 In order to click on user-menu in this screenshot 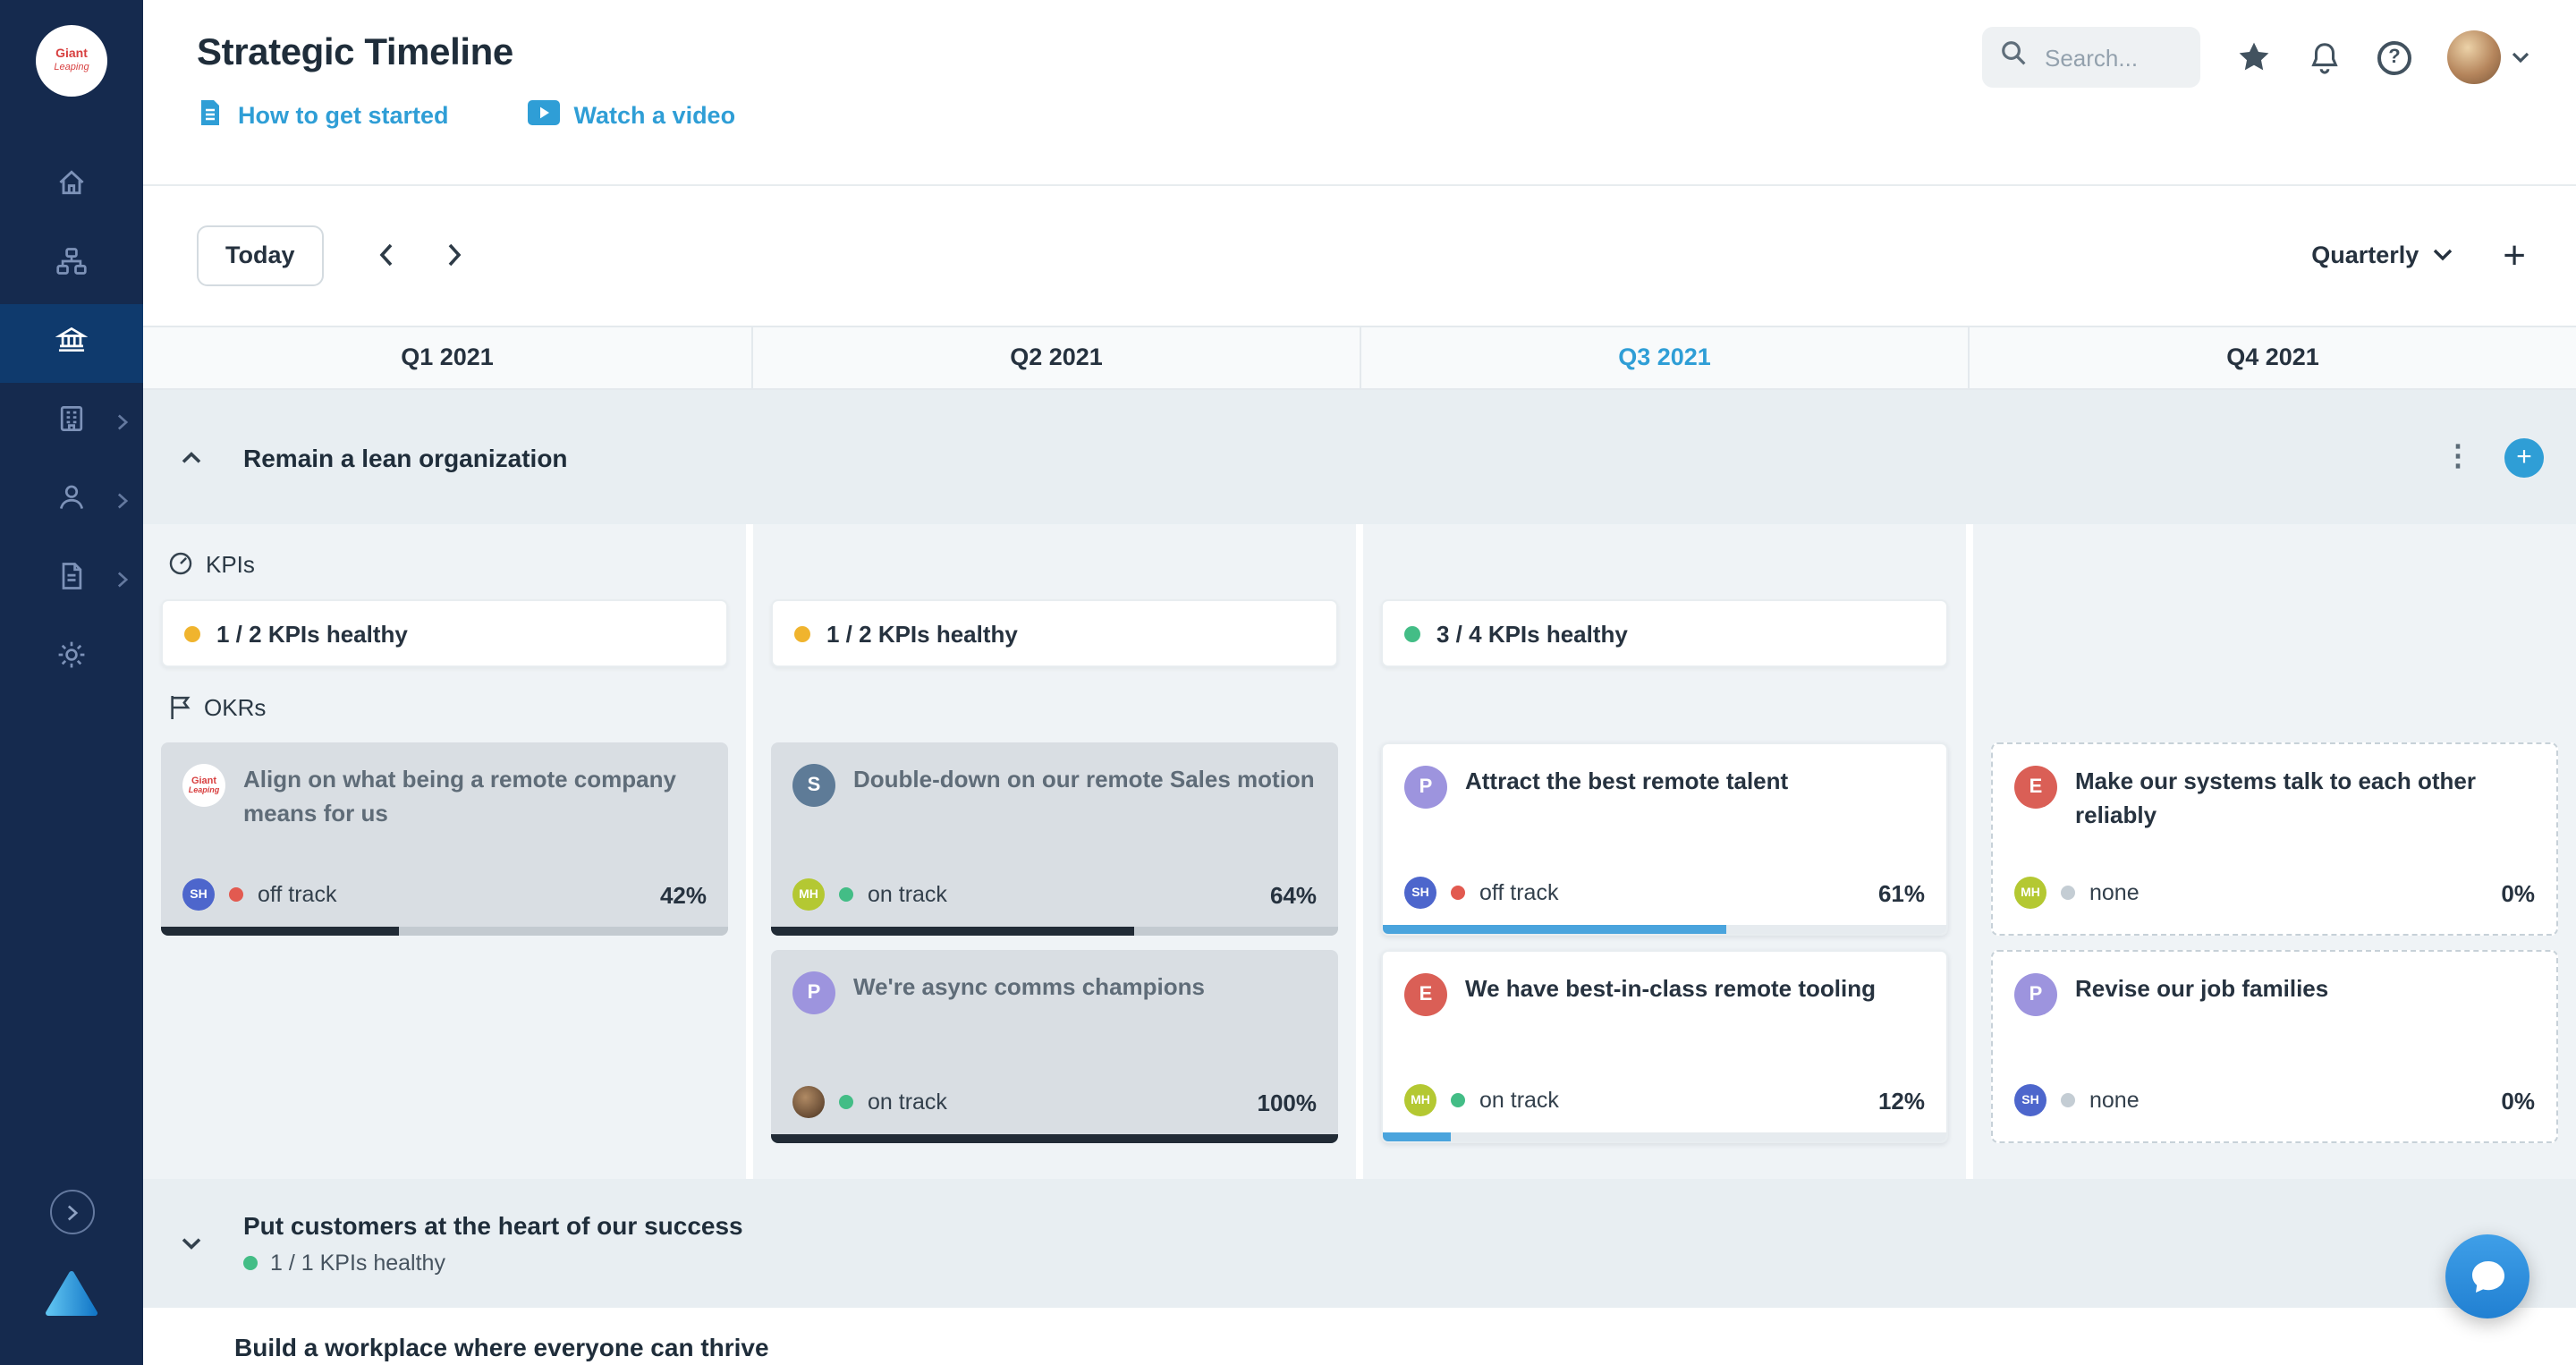, I will do `click(2488, 57)`.